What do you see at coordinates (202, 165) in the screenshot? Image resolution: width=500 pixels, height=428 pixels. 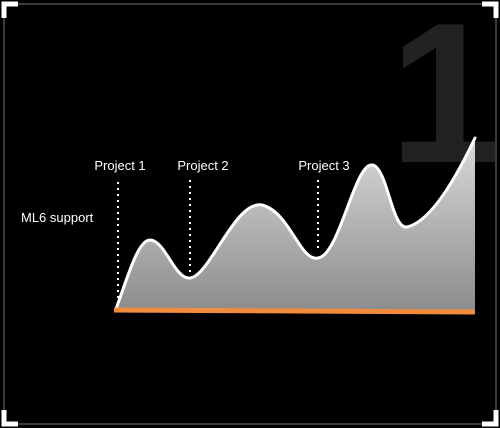 I see `marker-label-project-2: Project 2` at bounding box center [202, 165].